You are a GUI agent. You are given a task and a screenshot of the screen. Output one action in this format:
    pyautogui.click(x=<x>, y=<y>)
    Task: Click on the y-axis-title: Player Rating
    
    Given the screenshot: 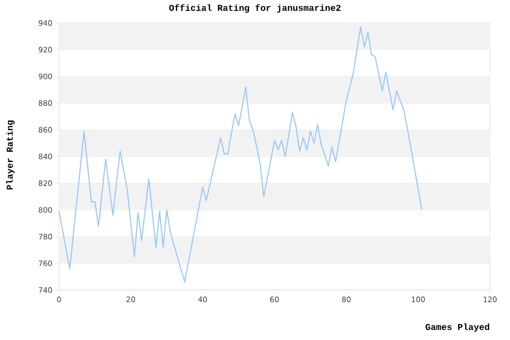 What is the action you would take?
    pyautogui.click(x=10, y=155)
    